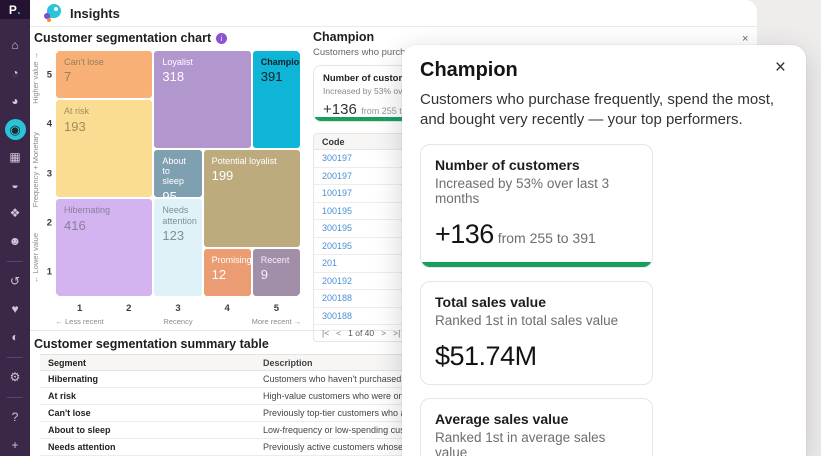 This screenshot has width=821, height=456. I want to click on pagination-next-icon: >, so click(384, 333).